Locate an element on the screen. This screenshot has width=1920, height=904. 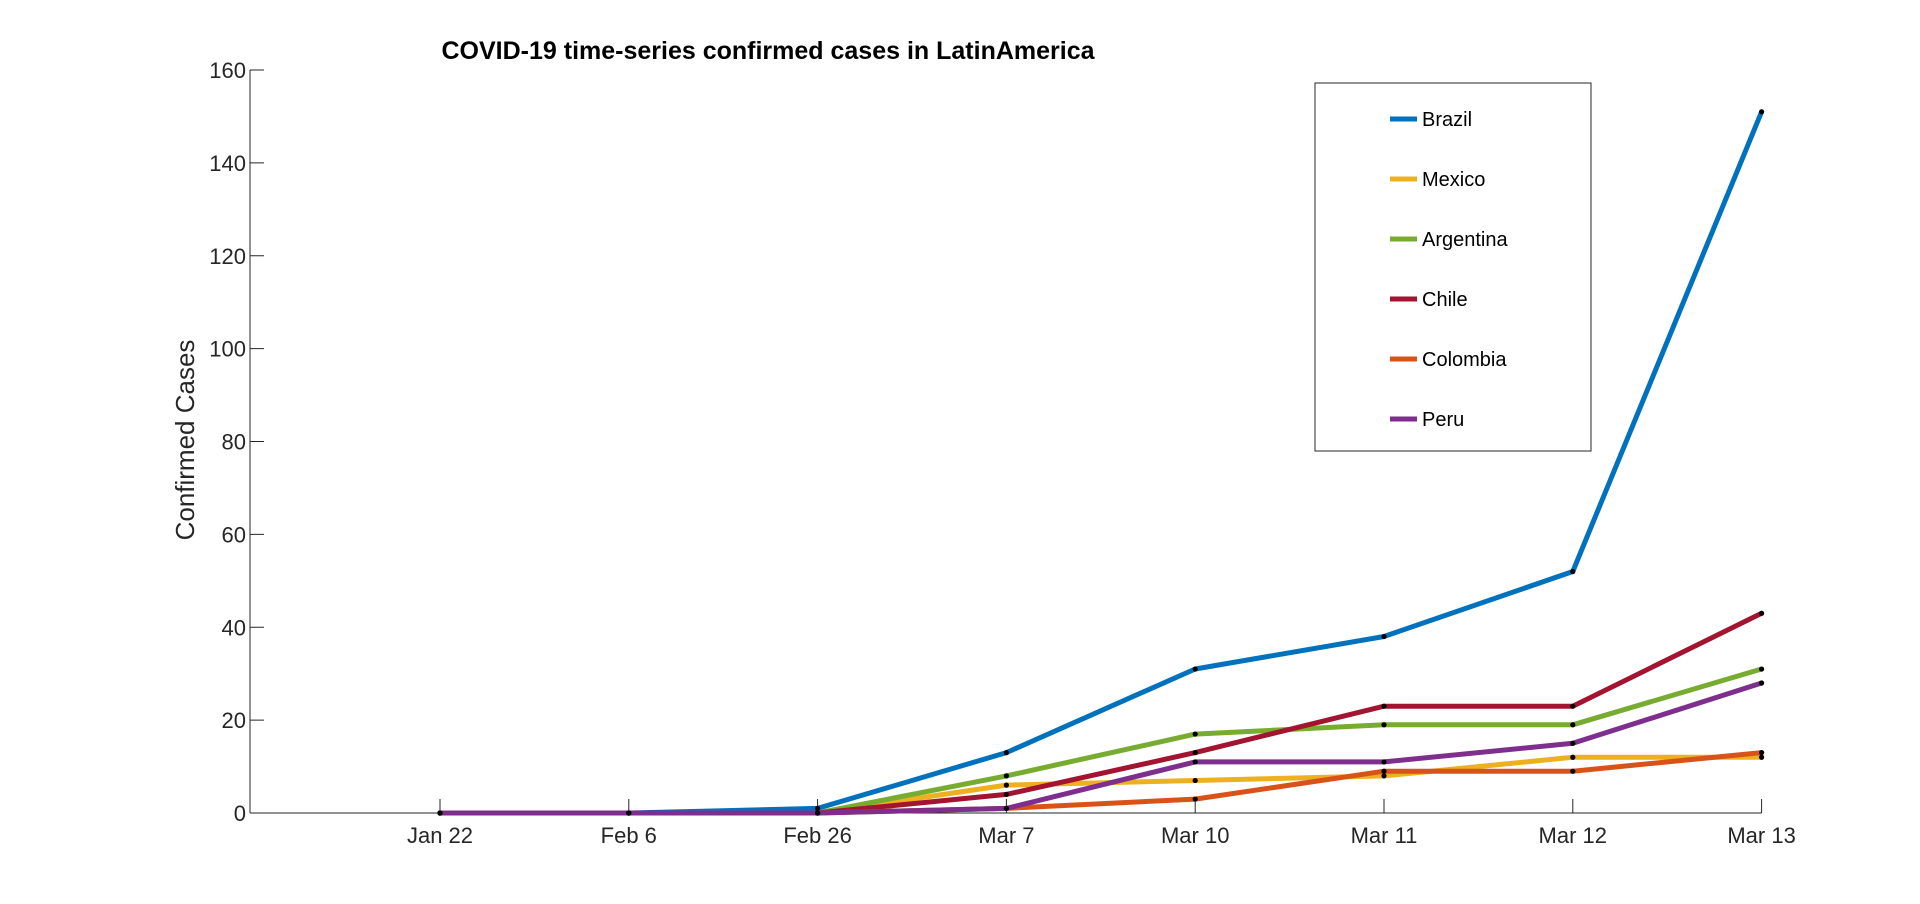
y-tick-label: 40 is located at coordinates (234, 627).